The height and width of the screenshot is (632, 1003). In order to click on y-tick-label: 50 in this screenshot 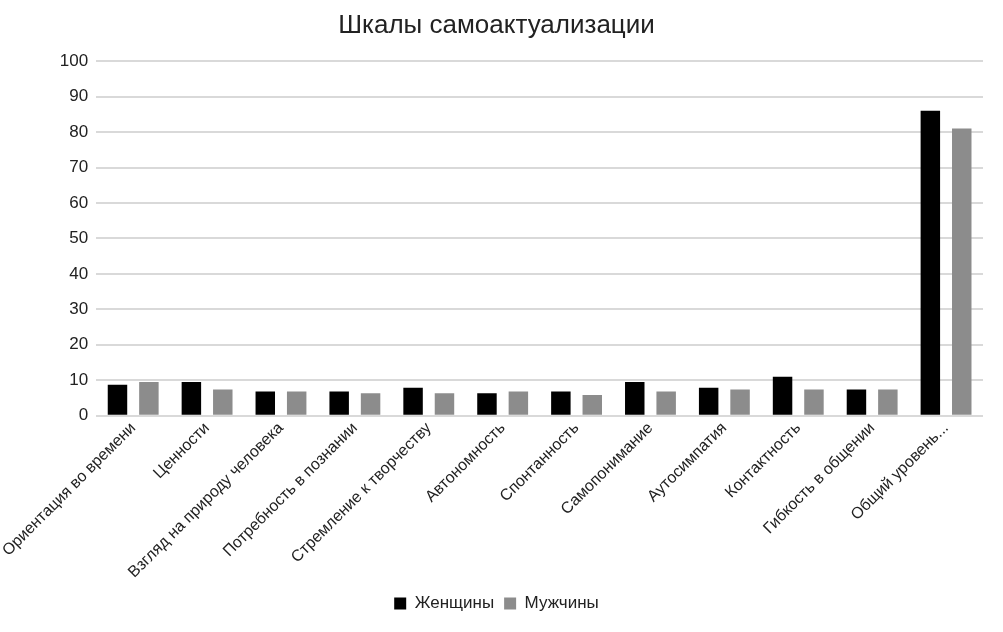, I will do `click(79, 238)`.